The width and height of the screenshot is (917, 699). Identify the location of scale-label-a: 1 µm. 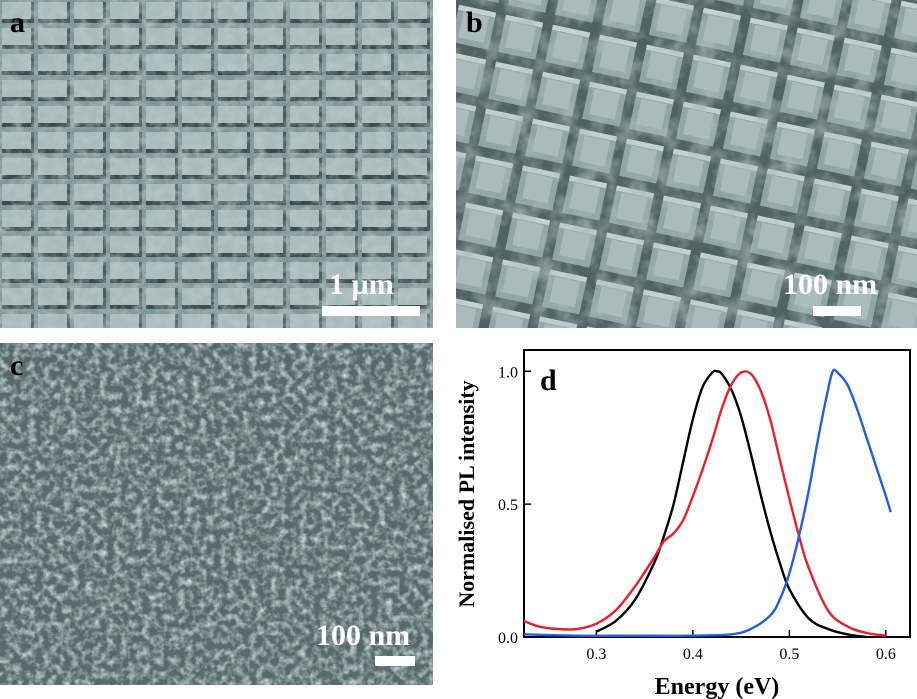
(361, 284).